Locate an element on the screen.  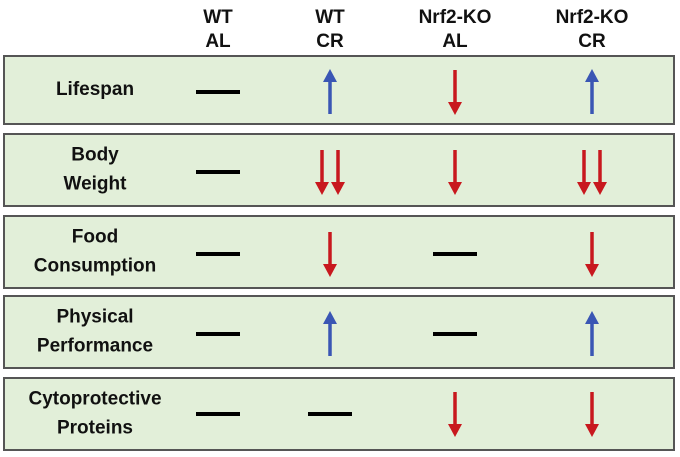
row-label: Body is located at coordinates (95, 155).